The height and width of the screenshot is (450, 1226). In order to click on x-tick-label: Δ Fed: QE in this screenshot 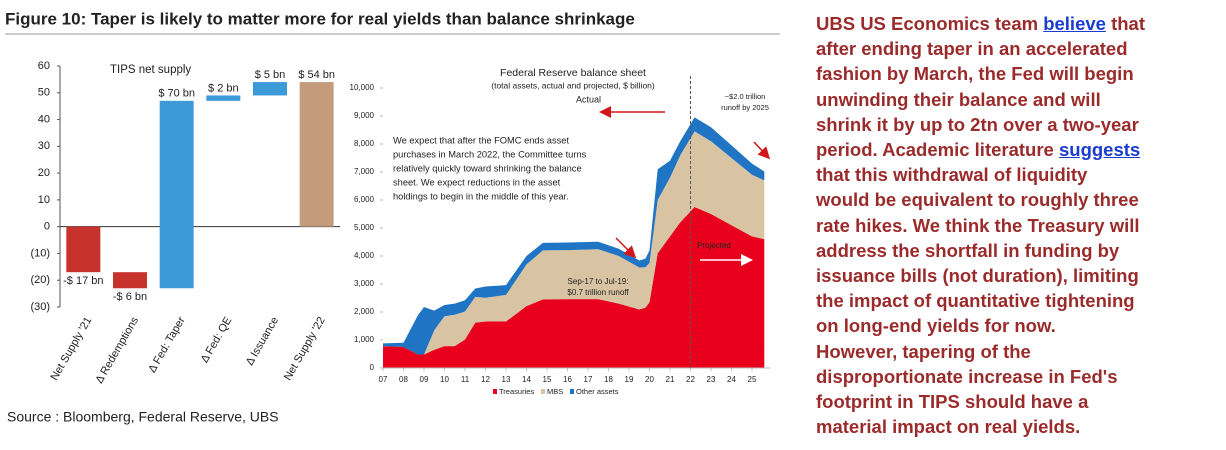, I will do `click(217, 340)`.